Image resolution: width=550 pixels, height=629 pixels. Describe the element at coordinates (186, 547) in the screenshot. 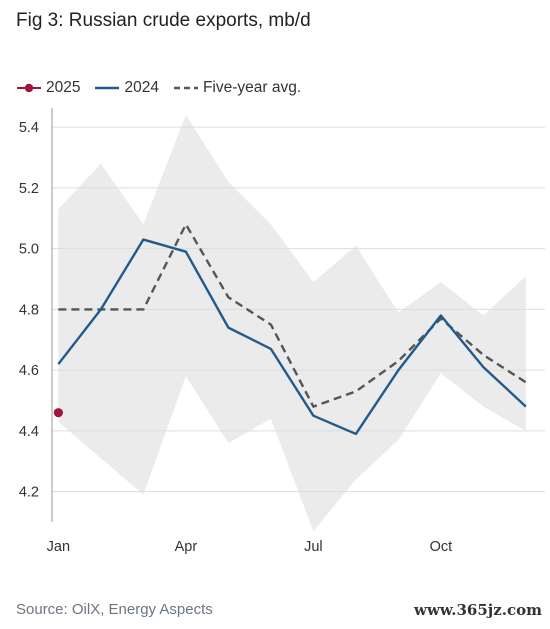

I see `x-tick-label: Apr` at that location.